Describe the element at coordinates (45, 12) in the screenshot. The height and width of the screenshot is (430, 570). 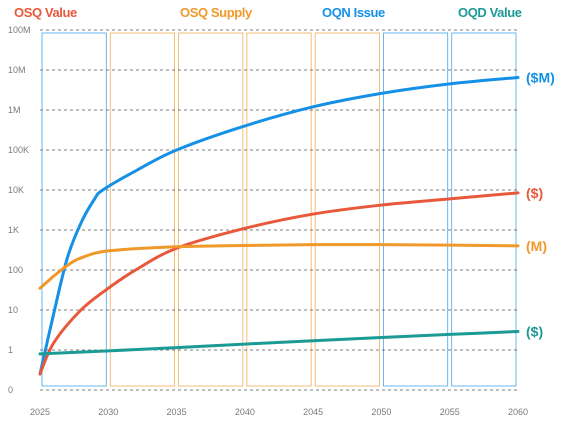
I see `legend-osq-value: OSQ Value` at that location.